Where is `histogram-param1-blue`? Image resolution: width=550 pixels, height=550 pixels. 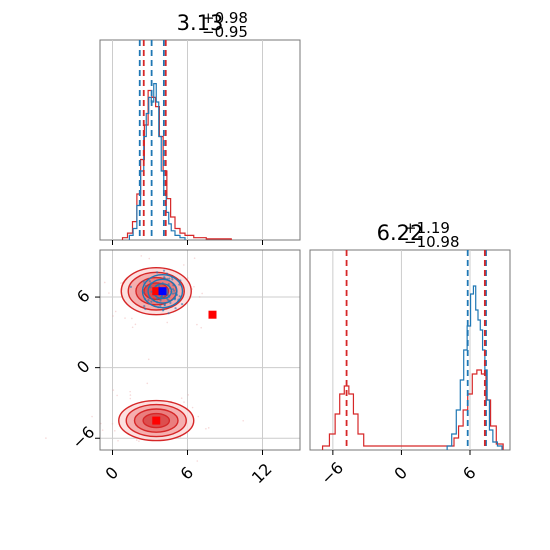 histogram-param1-blue is located at coordinates (157, 161).